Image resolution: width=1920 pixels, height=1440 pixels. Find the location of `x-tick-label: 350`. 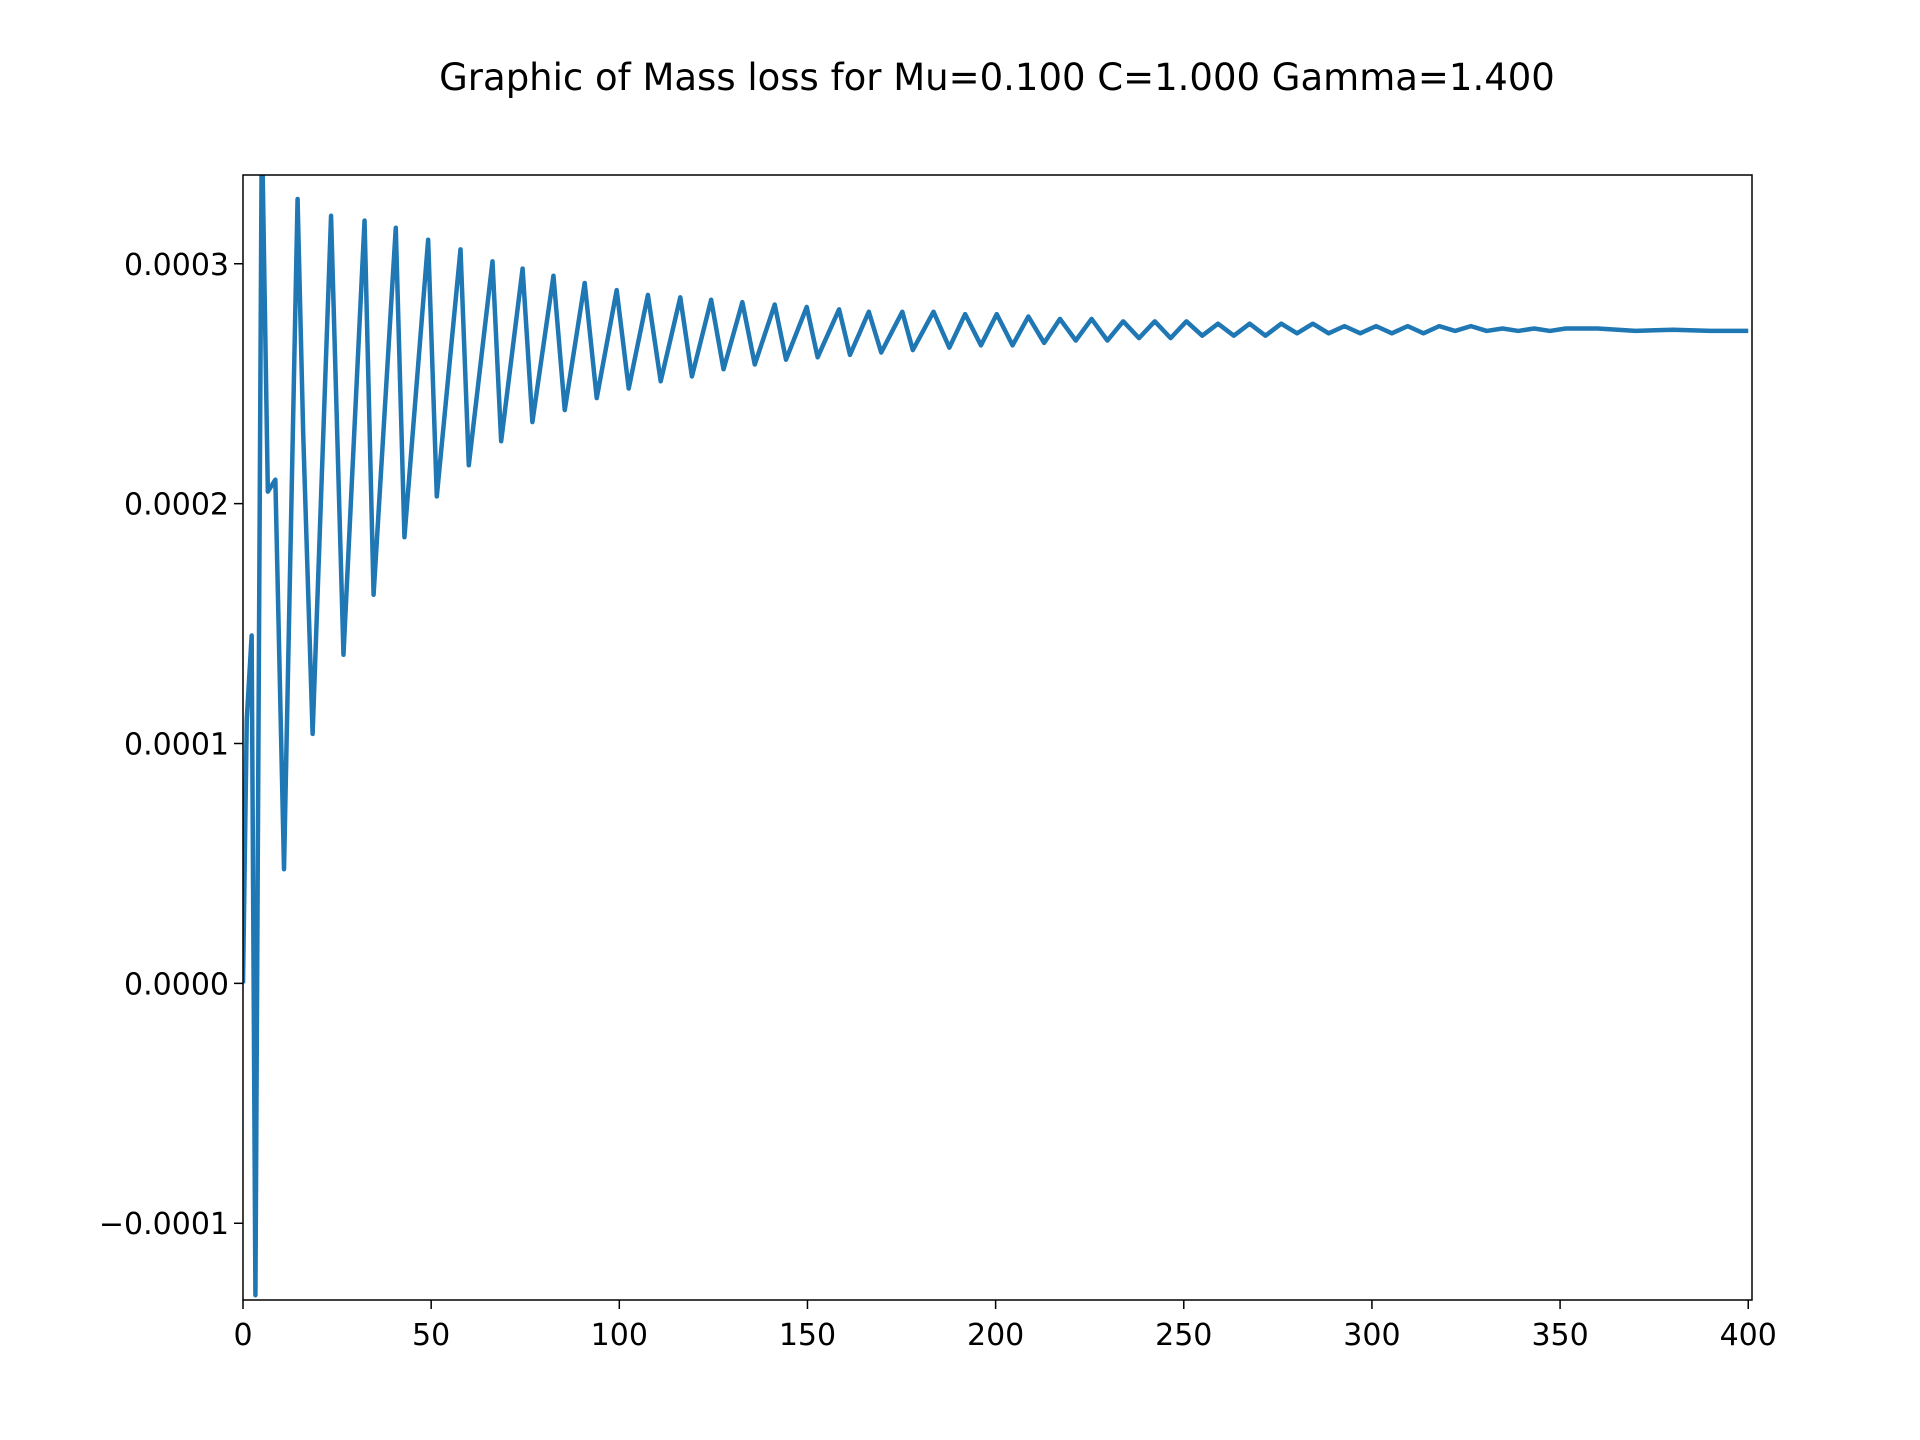

x-tick-label: 350 is located at coordinates (1559, 1335).